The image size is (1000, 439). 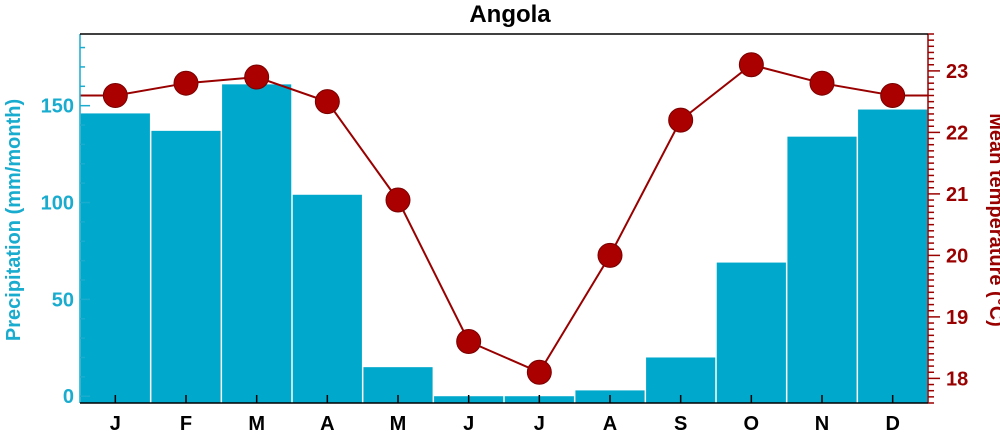 What do you see at coordinates (752, 423) in the screenshot?
I see `x-axis-tick-label: O` at bounding box center [752, 423].